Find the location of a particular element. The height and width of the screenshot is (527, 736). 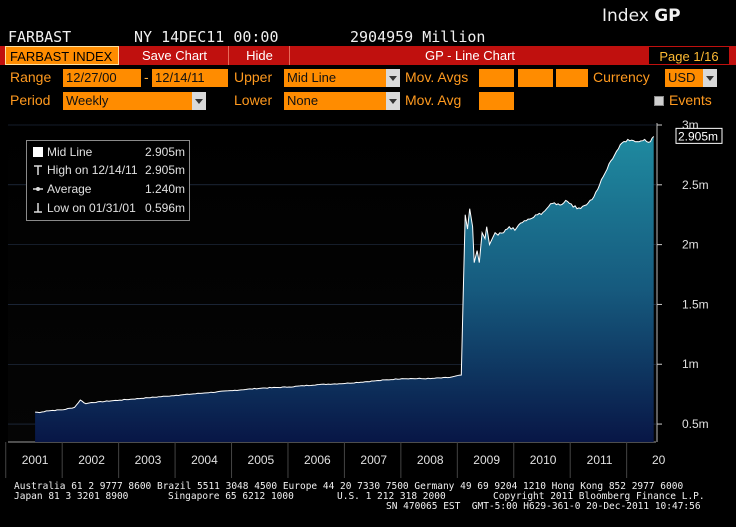

legend-low-value: 0.596m is located at coordinates (164, 208).